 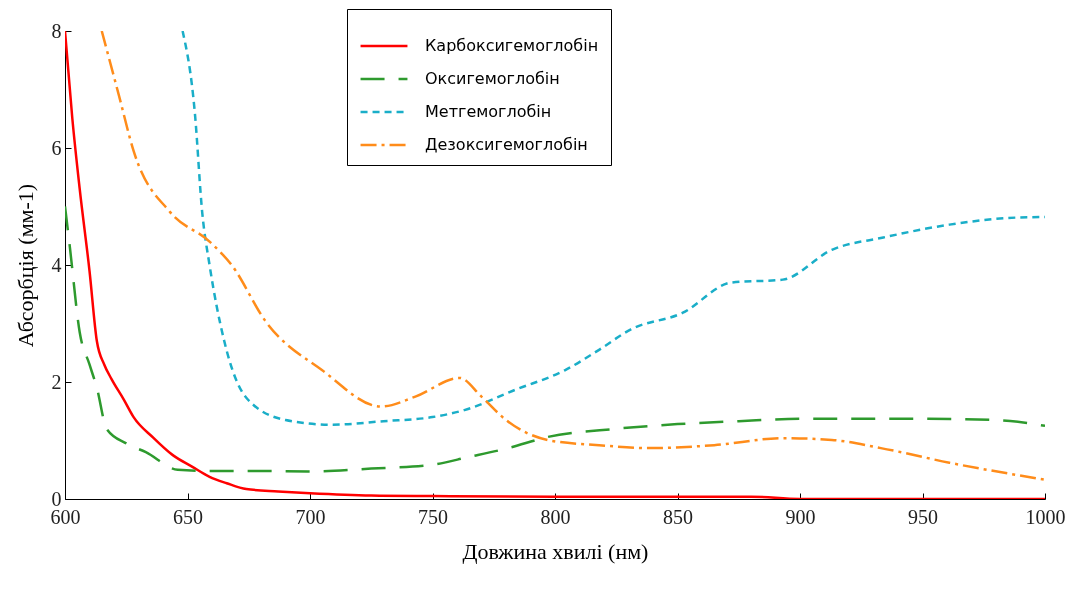 I want to click on x-tick-label: 900, so click(x=800, y=516).